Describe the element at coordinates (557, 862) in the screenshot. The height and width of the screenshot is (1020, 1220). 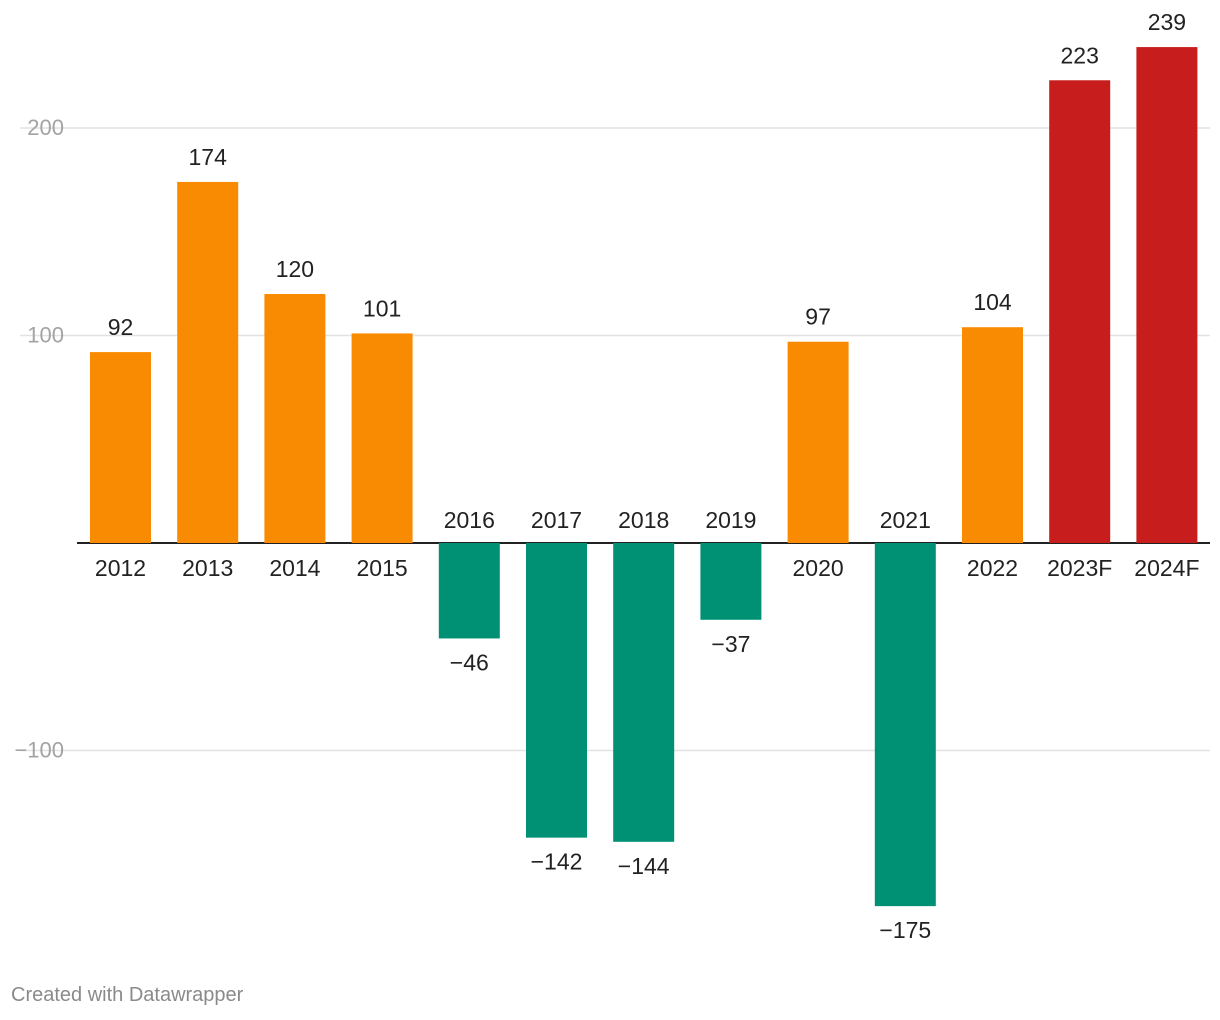
I see `value-label-2017: −142` at that location.